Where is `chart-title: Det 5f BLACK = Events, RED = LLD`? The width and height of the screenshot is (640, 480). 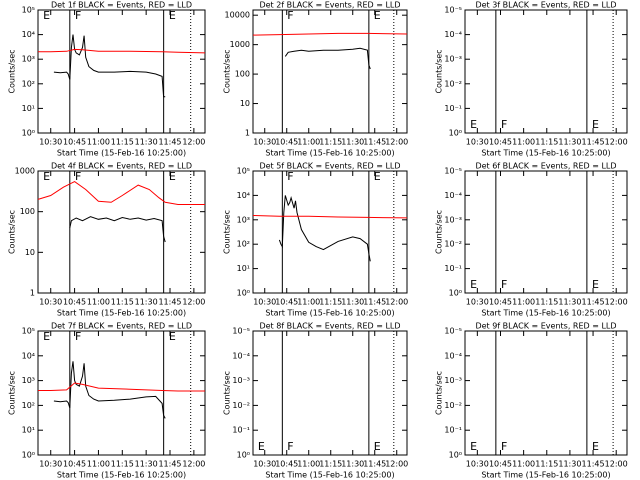 chart-title: Det 5f BLACK = Events, RED = LLD is located at coordinates (329, 166).